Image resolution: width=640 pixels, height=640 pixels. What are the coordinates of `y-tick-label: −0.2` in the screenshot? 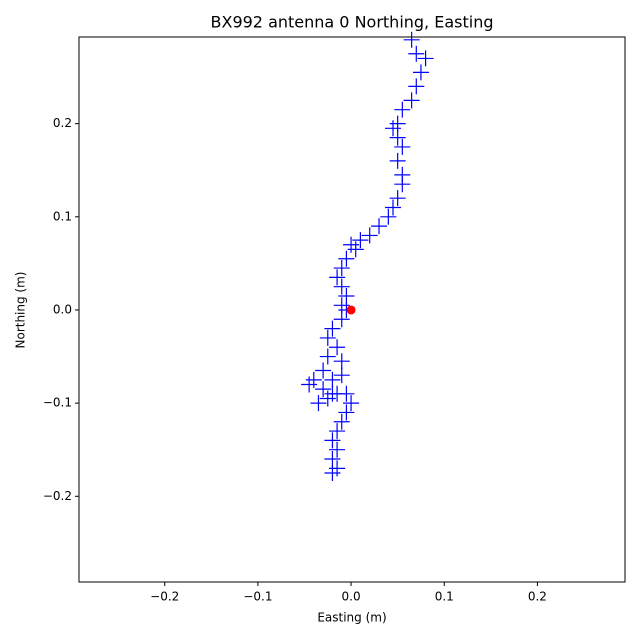 It's located at (57, 496).